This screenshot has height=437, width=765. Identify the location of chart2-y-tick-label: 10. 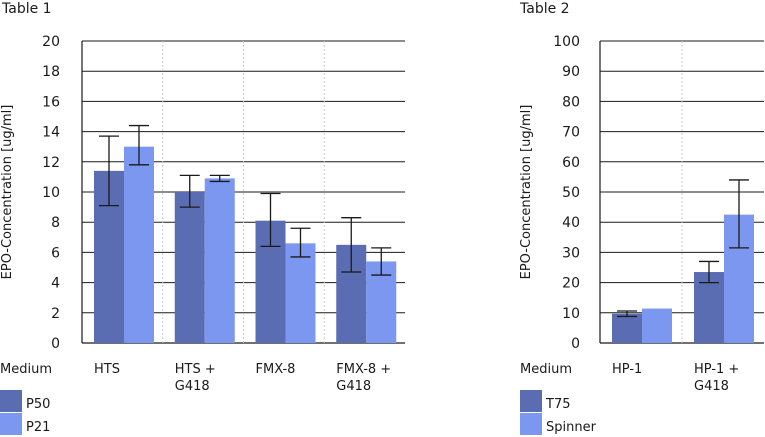
(571, 314).